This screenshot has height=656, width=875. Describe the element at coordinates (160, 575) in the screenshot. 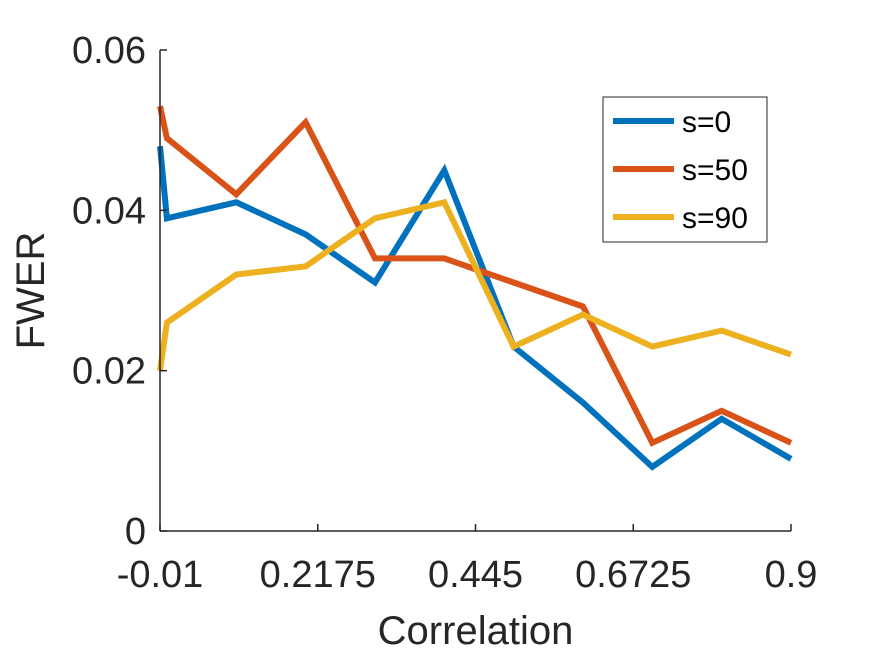

I see `x-tick-label: -0.01` at that location.